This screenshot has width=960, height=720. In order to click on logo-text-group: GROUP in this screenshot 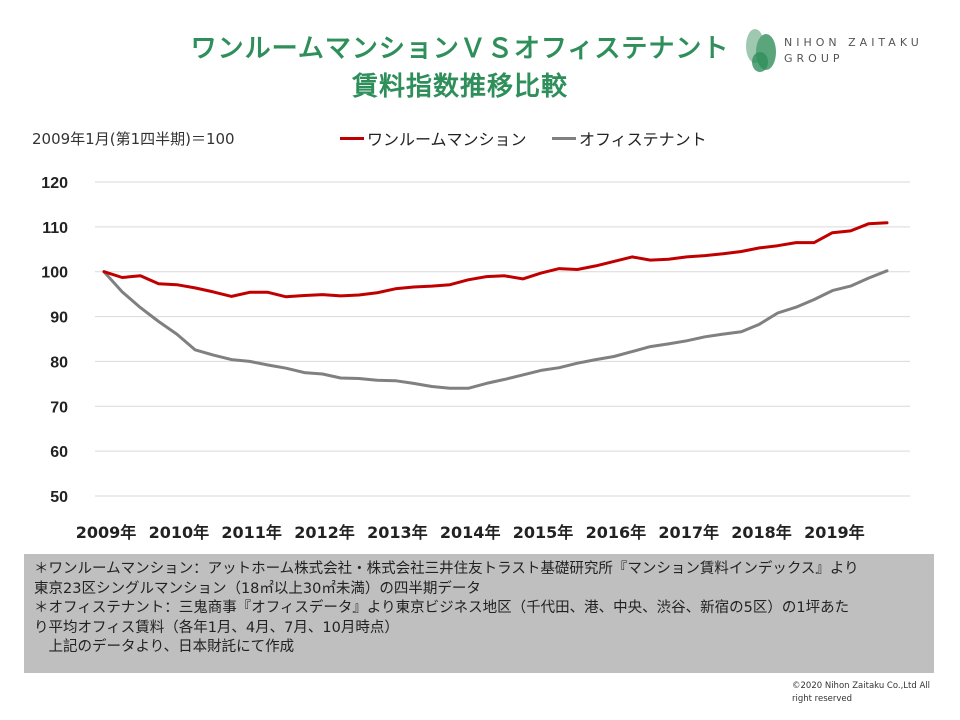, I will do `click(814, 58)`.